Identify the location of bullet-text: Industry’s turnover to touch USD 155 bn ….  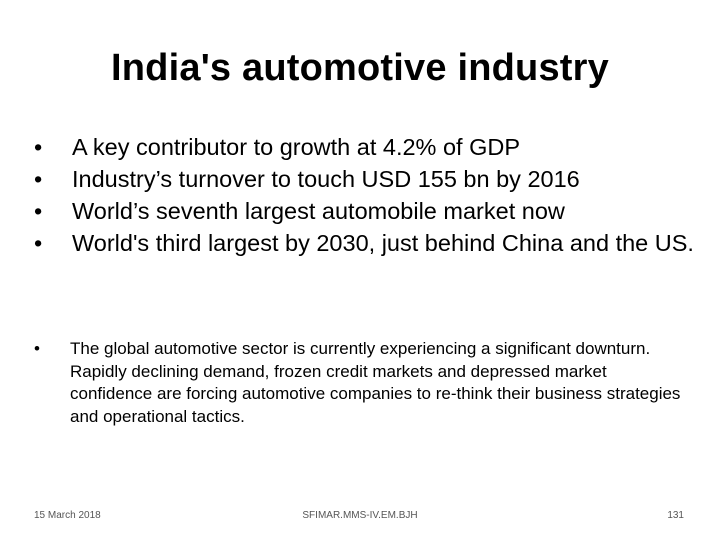
(326, 179).